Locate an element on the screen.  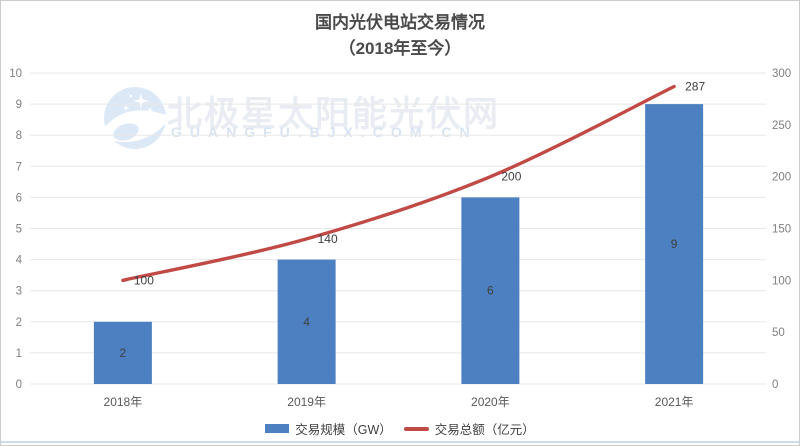
legend: 交易规模（GW） 交易总额（亿元） is located at coordinates (400, 428).